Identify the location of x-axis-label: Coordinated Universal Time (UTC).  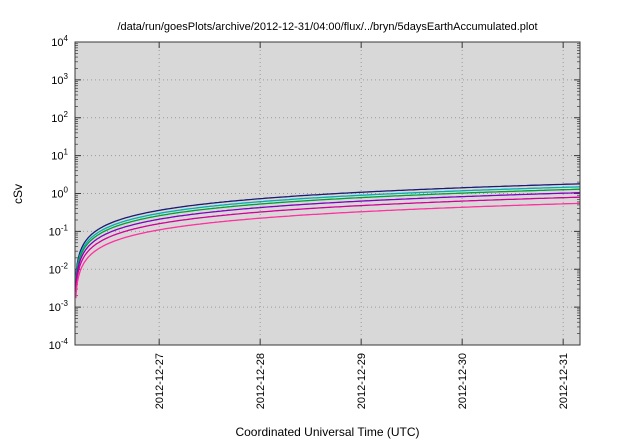
(327, 432).